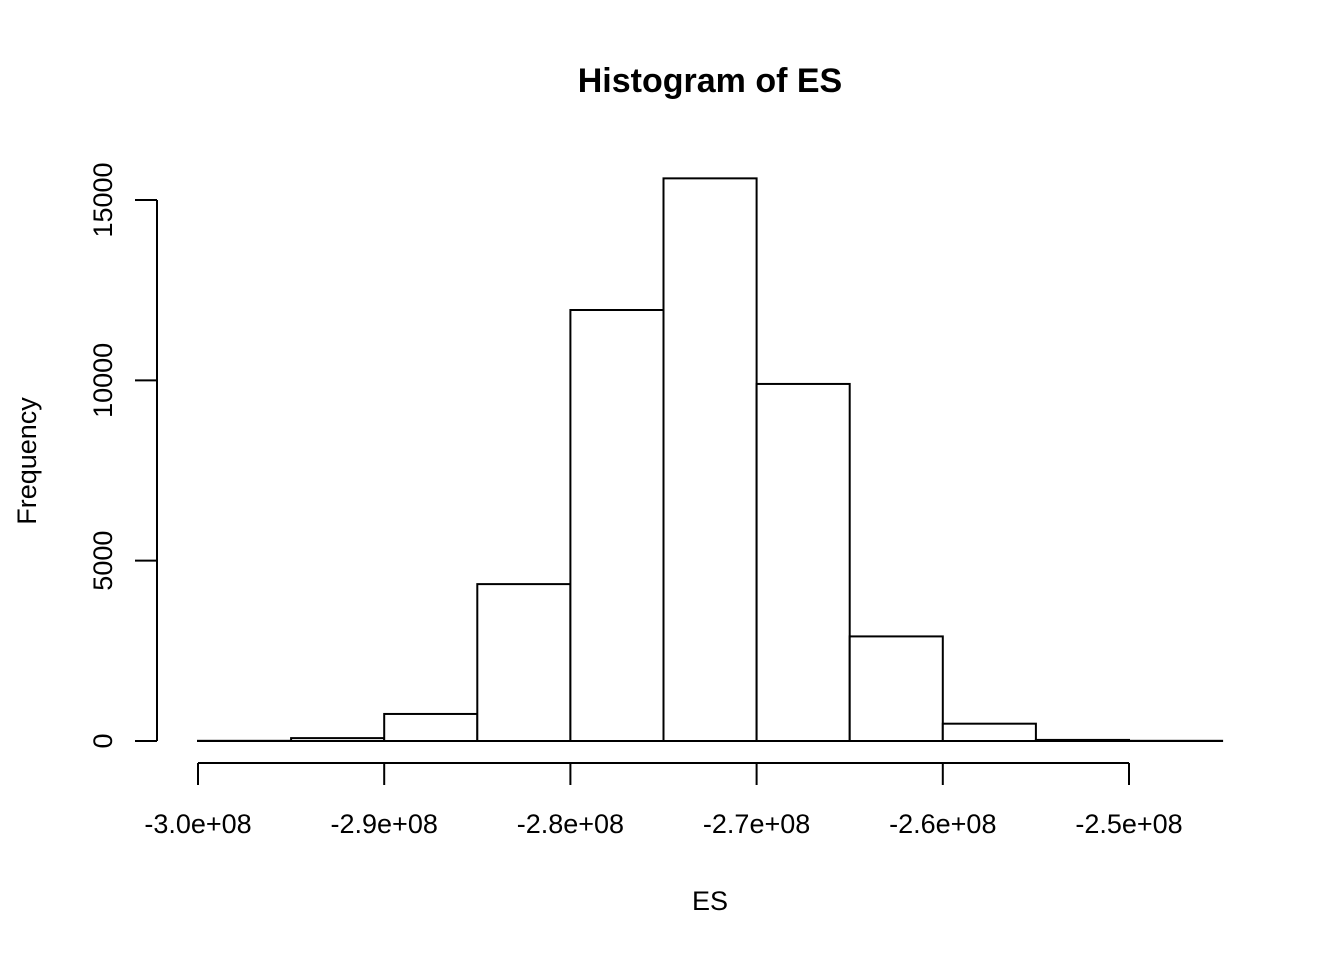  Describe the element at coordinates (710, 81) in the screenshot. I see `chart-title: Histogram of ES` at that location.